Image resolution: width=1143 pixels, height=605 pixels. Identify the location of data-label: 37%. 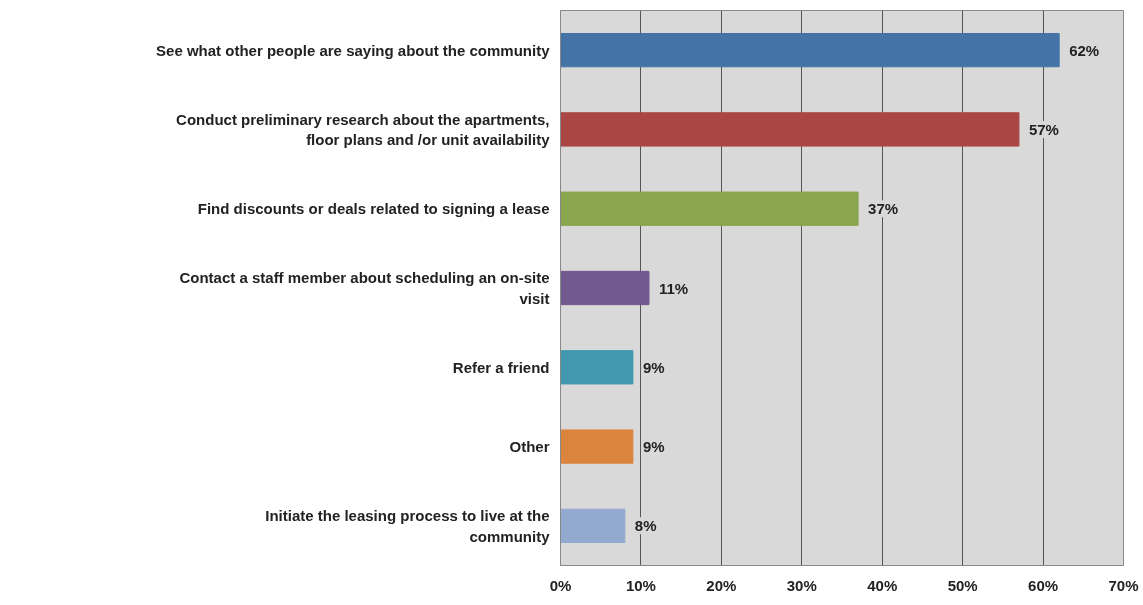
(883, 209).